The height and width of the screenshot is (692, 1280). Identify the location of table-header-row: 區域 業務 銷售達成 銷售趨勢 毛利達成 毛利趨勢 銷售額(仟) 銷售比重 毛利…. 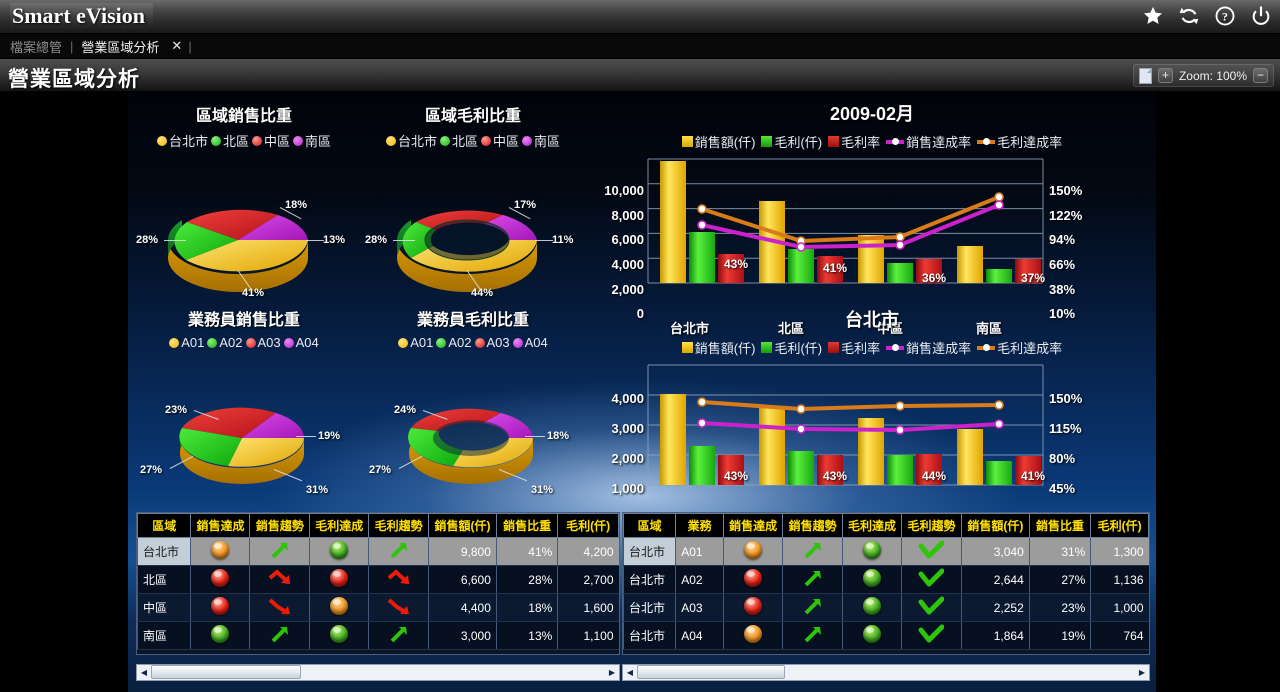
(886, 525).